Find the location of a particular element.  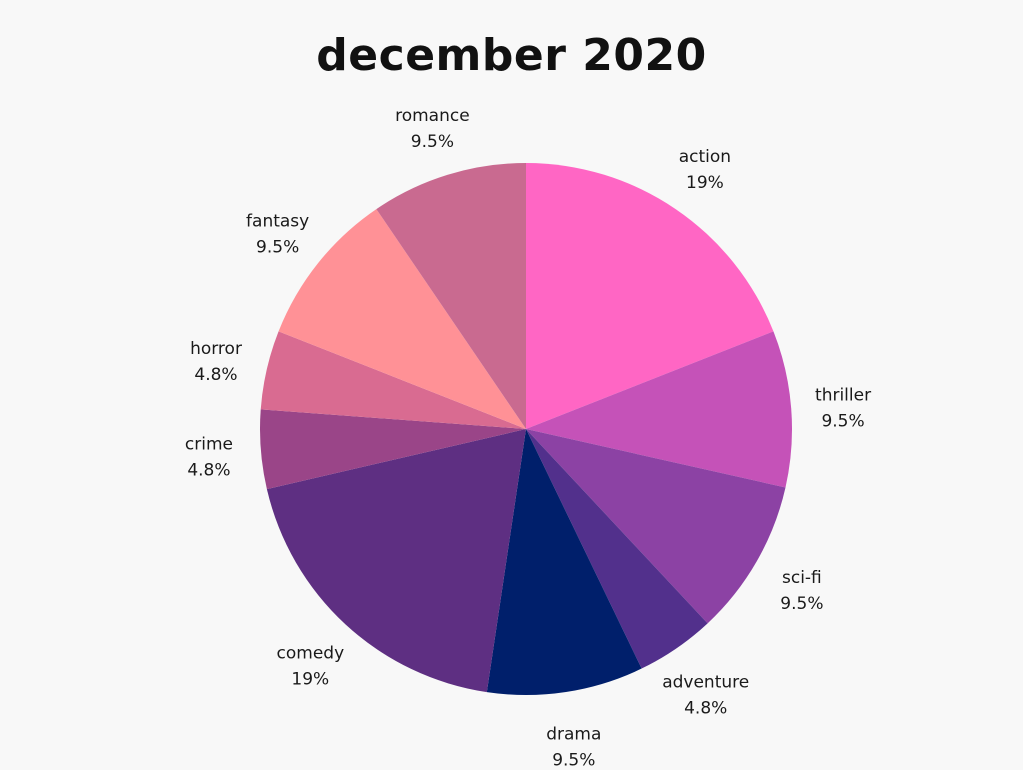

slice-value-sci-fi: 9.5% is located at coordinates (801, 604).